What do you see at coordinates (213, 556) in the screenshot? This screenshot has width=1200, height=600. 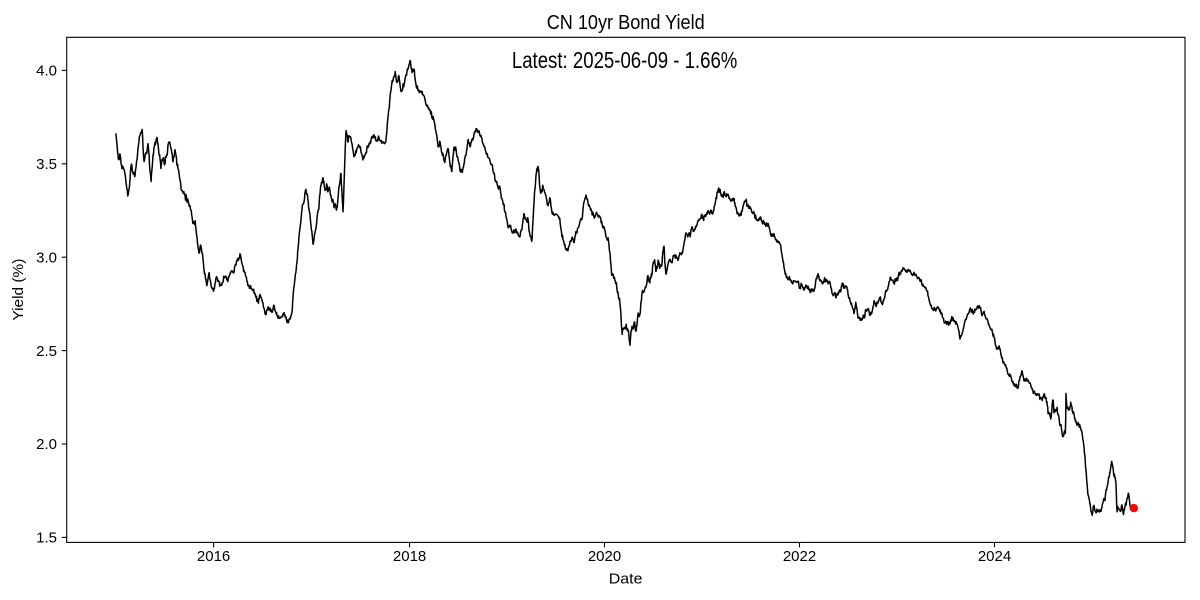 I see `svg-text: 2016` at bounding box center [213, 556].